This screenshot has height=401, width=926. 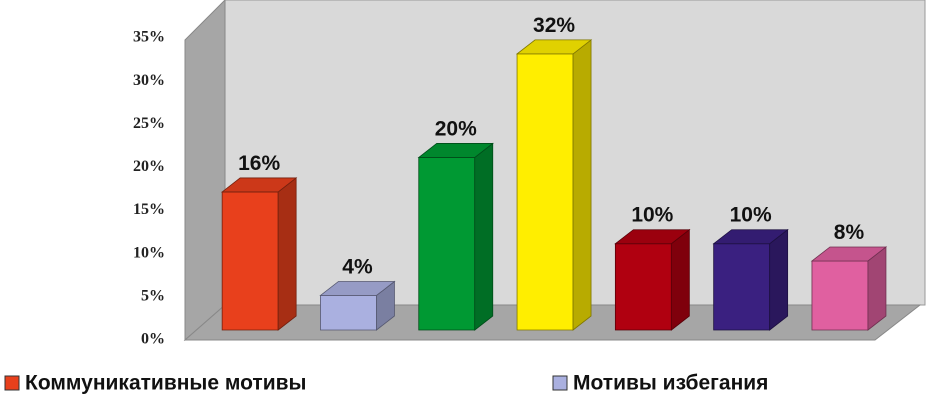 I want to click on y-tick-label: 35%, so click(x=149, y=37).